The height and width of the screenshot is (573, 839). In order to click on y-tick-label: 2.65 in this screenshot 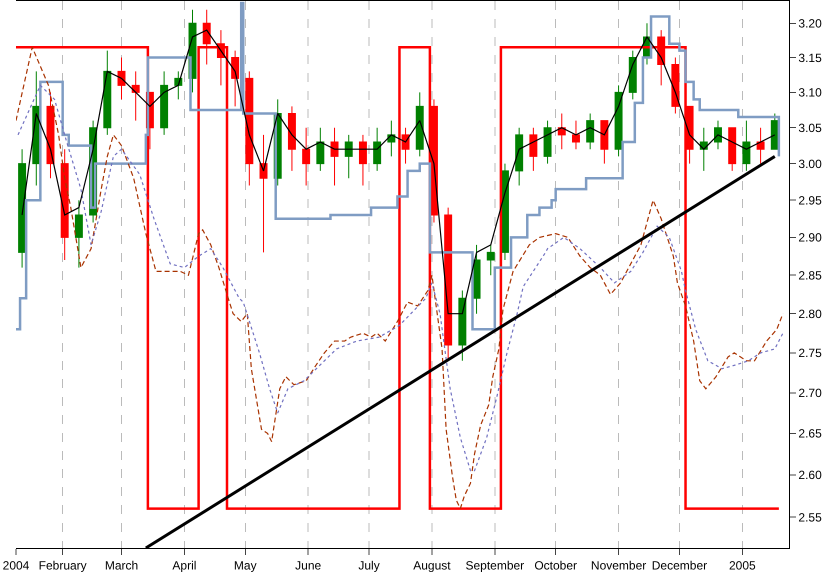, I will do `click(810, 433)`.